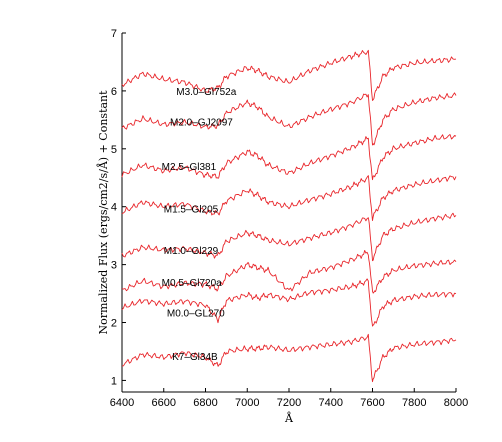  I want to click on series-label: M0.5–Gl720a, so click(192, 283).